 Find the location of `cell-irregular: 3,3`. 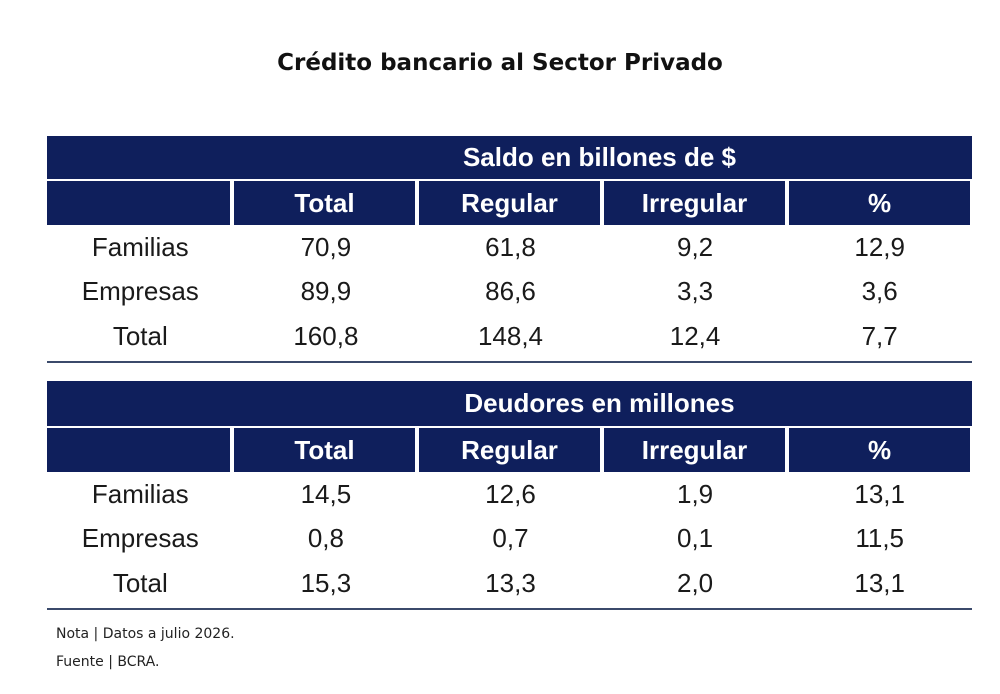

cell-irregular: 3,3 is located at coordinates (695, 291).